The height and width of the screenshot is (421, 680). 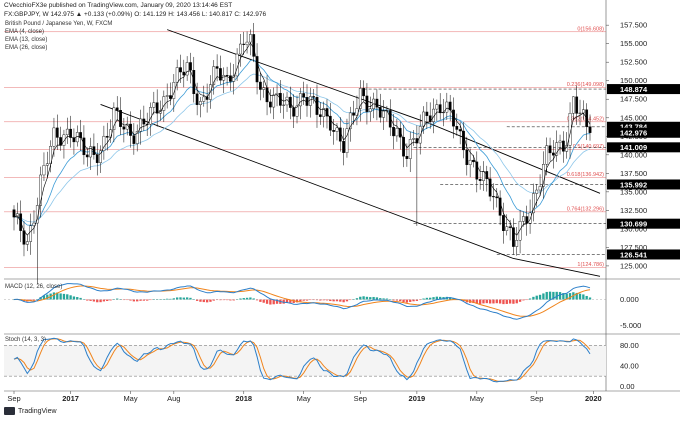 What do you see at coordinates (590, 265) in the screenshot?
I see `fib-level-label: 1(124.786)` at bounding box center [590, 265].